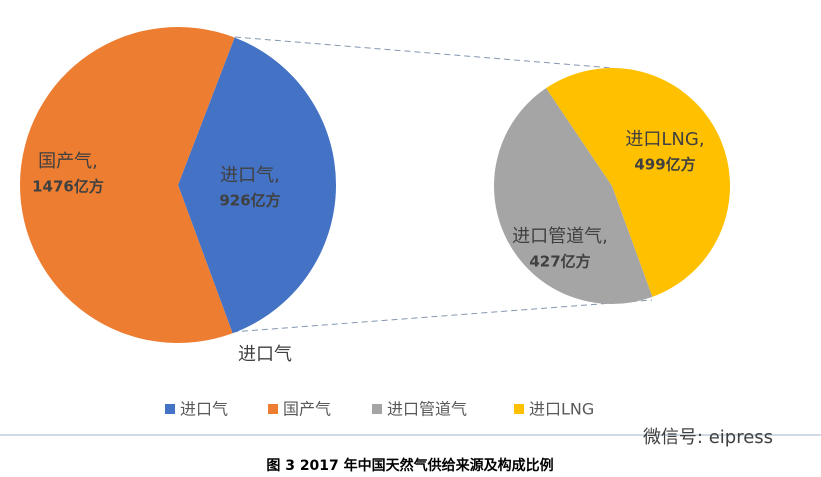  Describe the element at coordinates (664, 139) in the screenshot. I see `slice-label: 进口LNG,` at that location.